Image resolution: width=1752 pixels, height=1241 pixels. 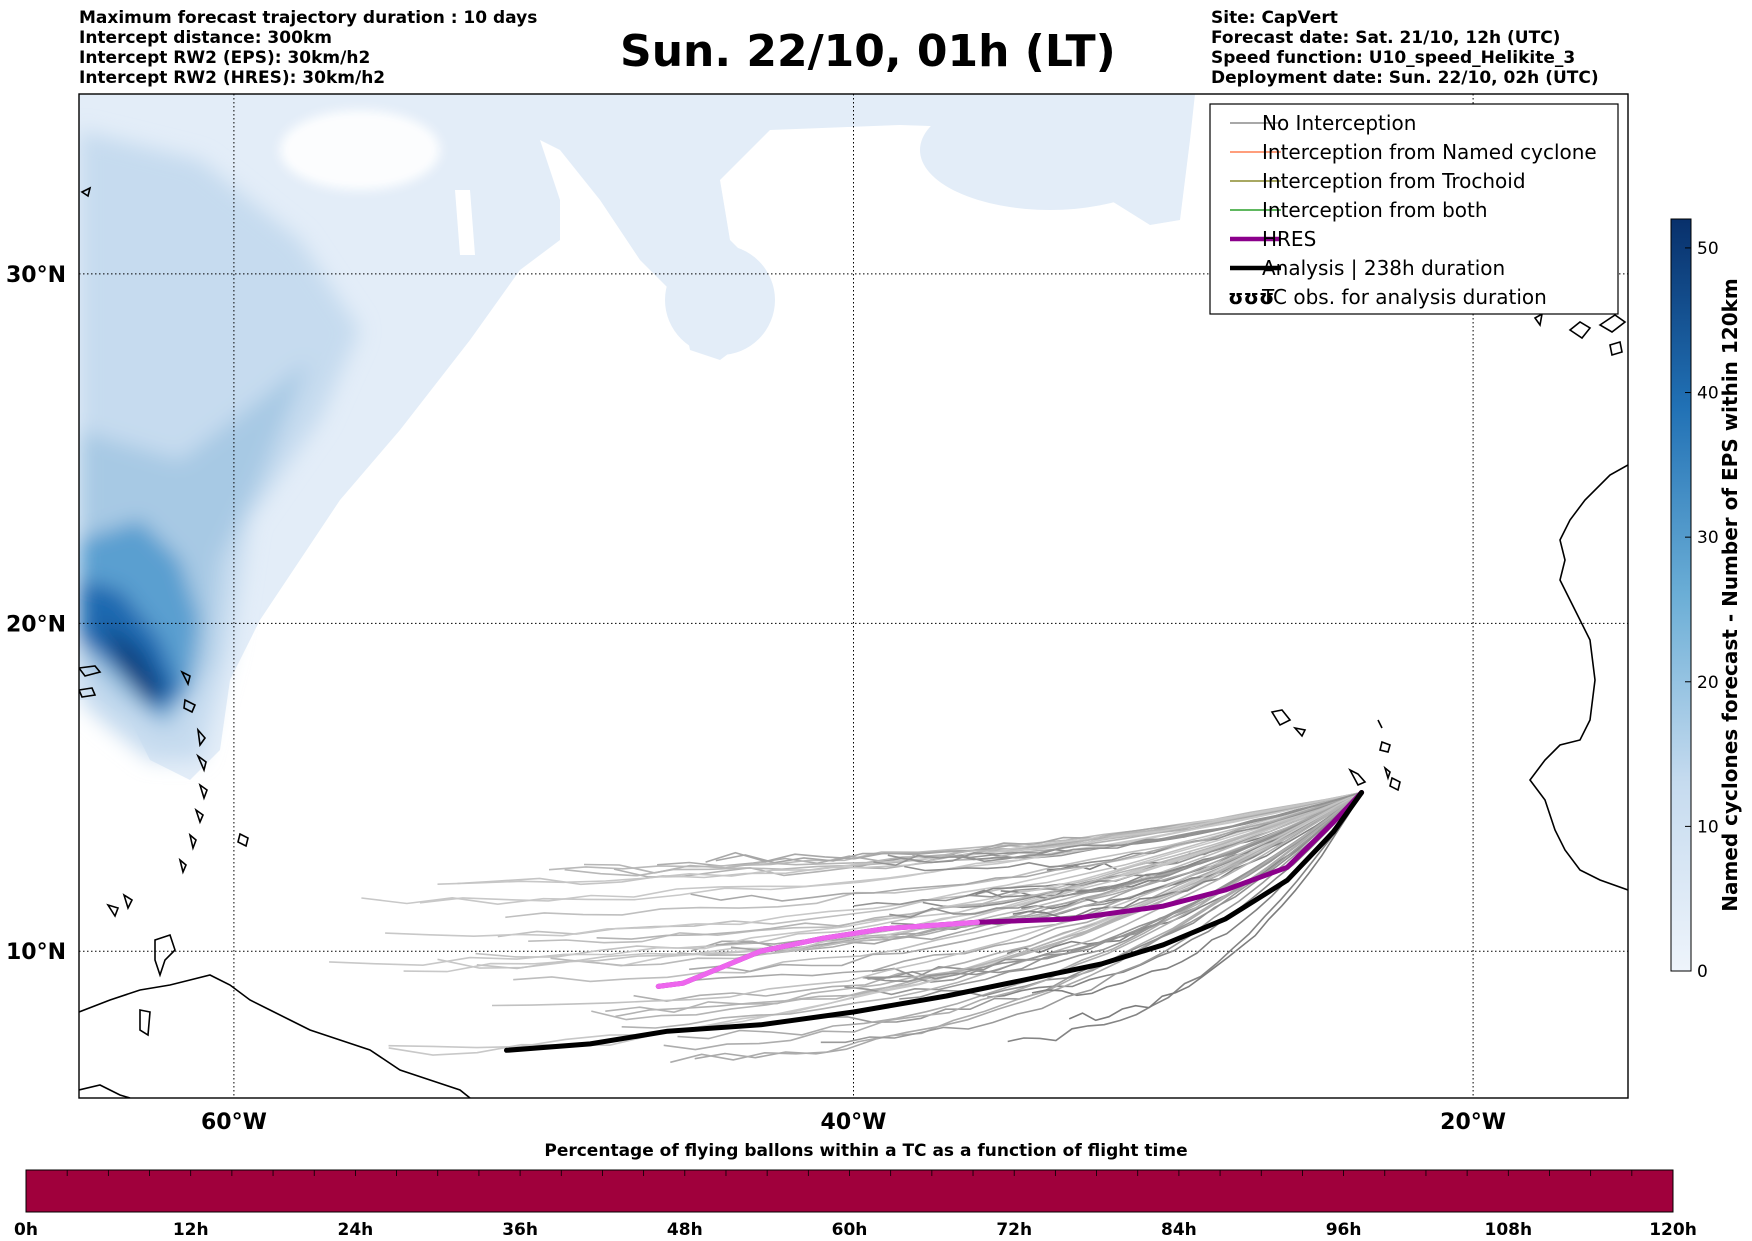 What do you see at coordinates (1383, 268) in the screenshot?
I see `legend-label: Analysis | 238h duration` at bounding box center [1383, 268].